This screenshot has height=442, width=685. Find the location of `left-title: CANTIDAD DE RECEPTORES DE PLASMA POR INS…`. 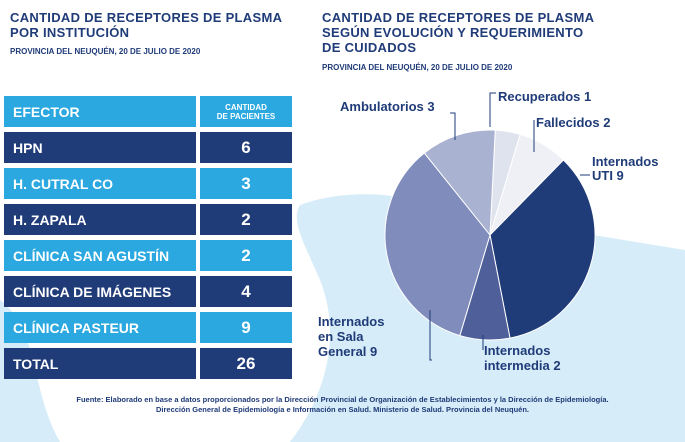

left-title: CANTIDAD DE RECEPTORES DE PLASMA POR INS… is located at coordinates (160, 25).